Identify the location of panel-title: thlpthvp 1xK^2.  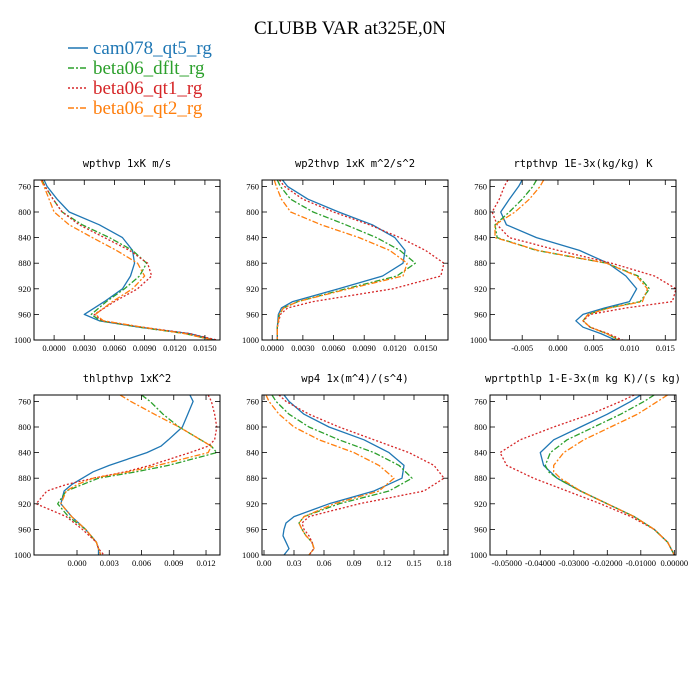
(127, 379).